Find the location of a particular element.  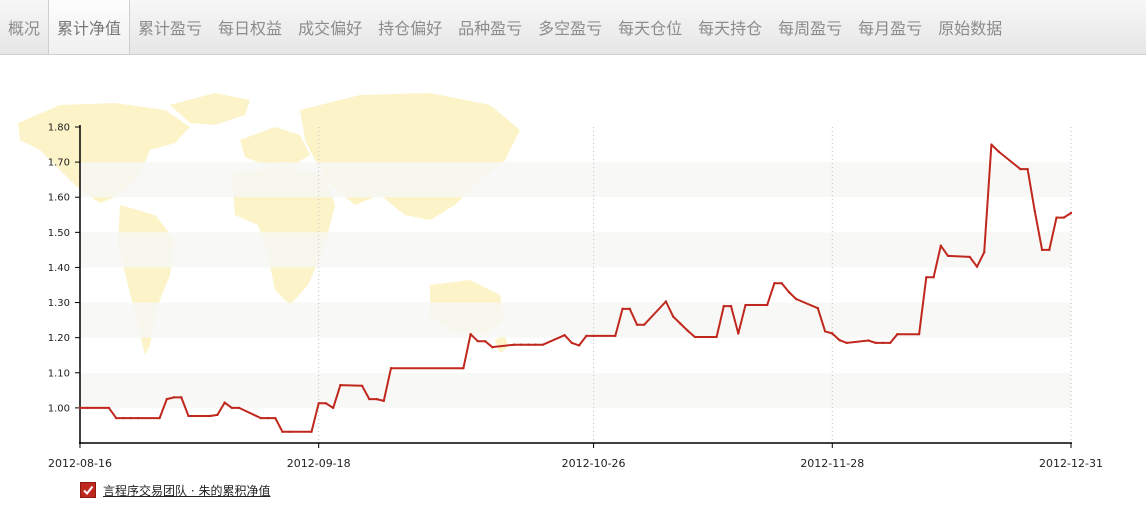

x-tick-label-3: 2012-11-28 is located at coordinates (832, 463).